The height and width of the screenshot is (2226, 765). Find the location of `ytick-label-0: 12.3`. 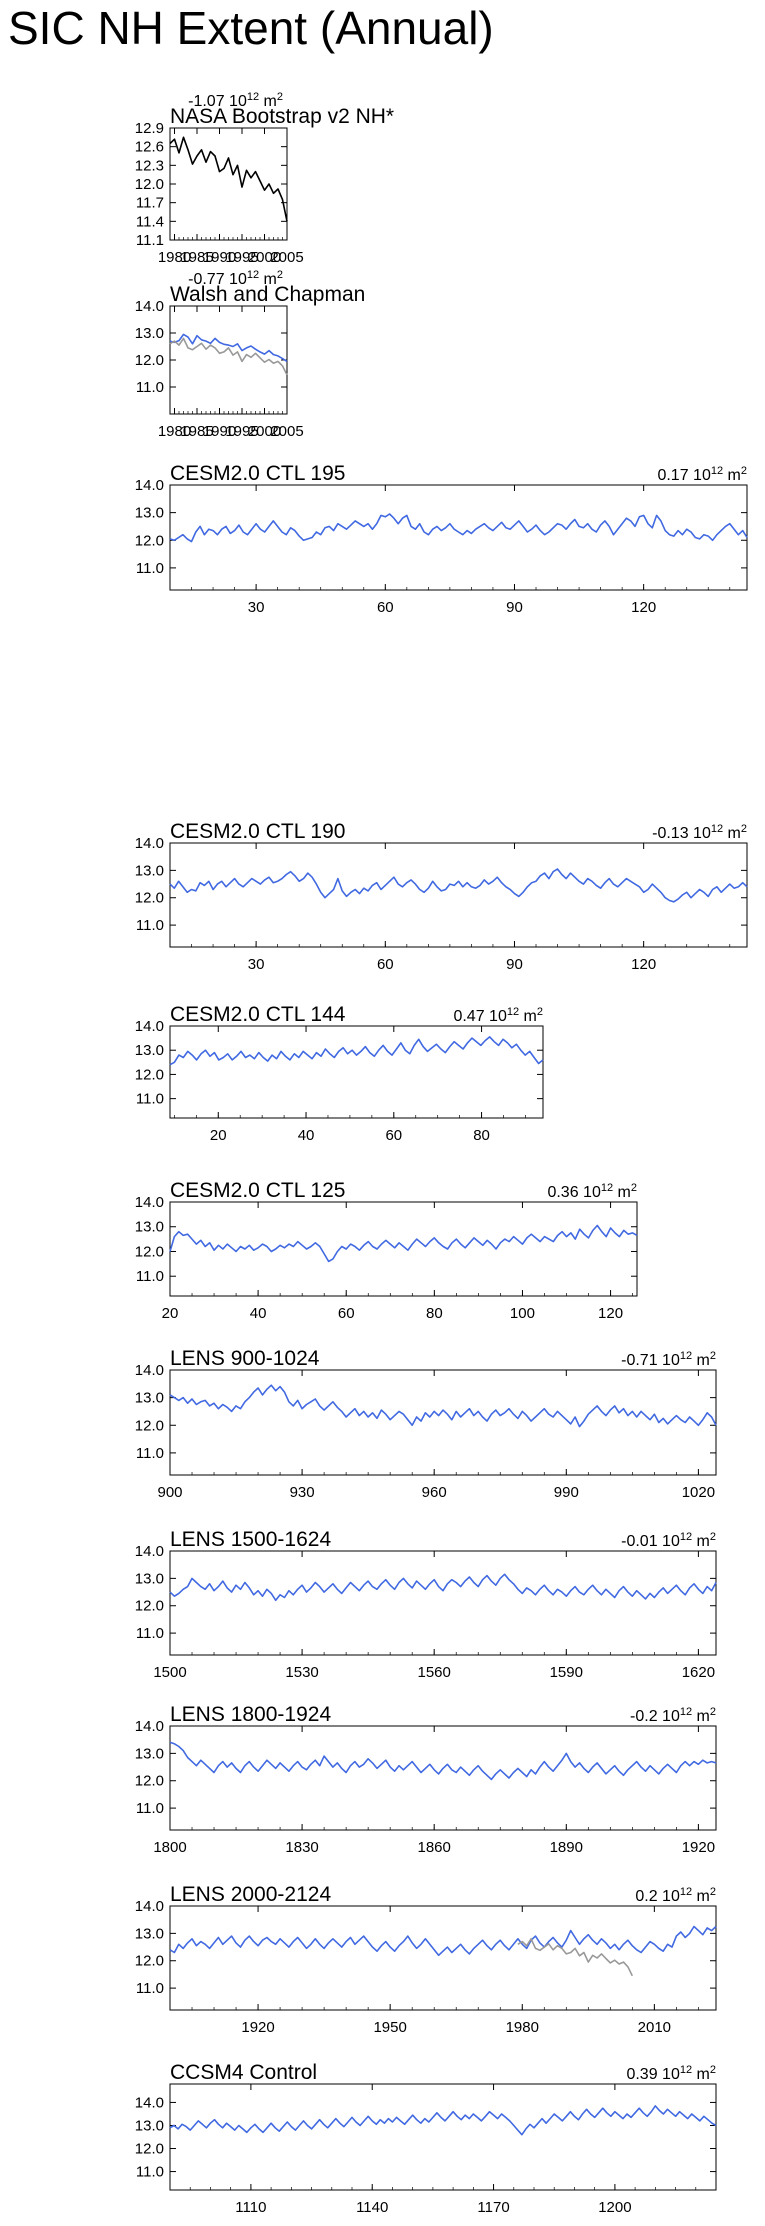

ytick-label-0: 12.3 is located at coordinates (149, 165).